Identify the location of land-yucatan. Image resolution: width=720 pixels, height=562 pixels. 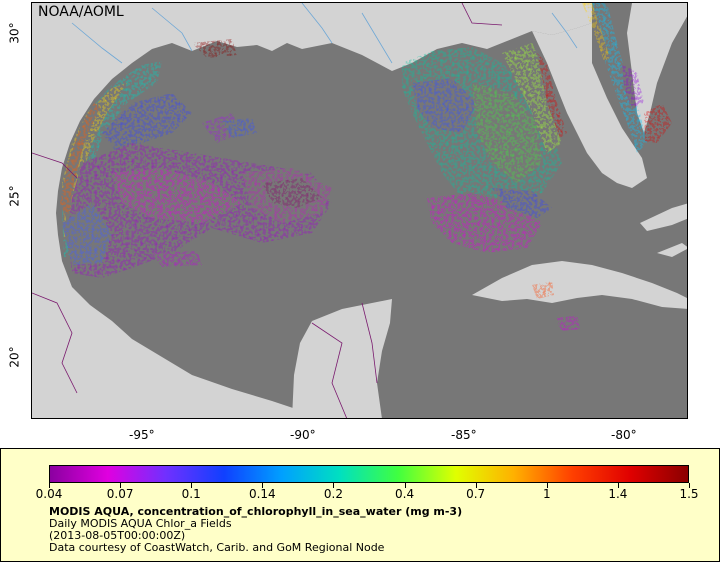
(342, 358).